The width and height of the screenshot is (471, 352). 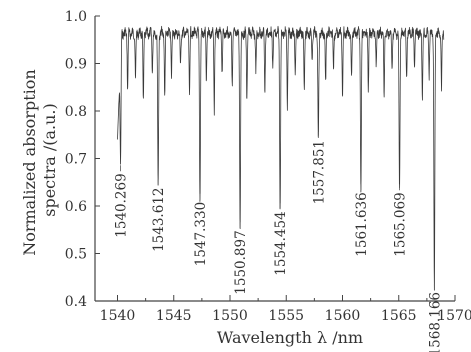 I want to click on absorption-line-label: 1543.612, so click(x=159, y=220).